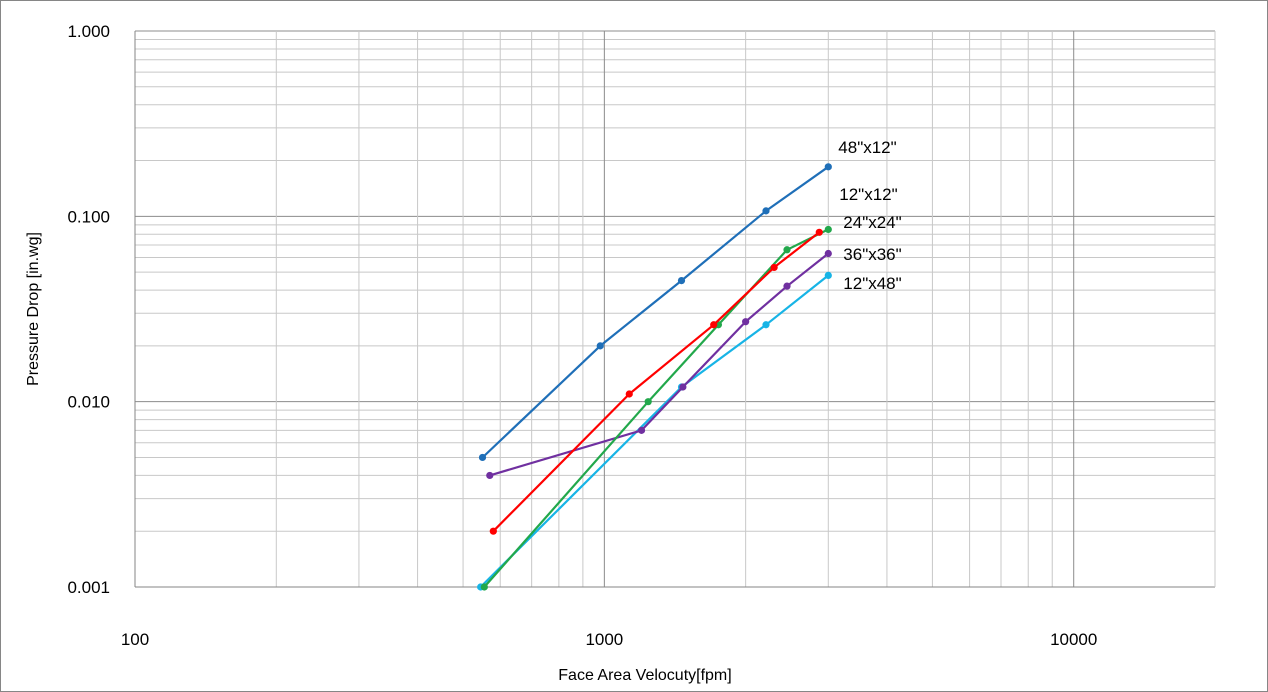 The image size is (1268, 692). I want to click on series-label: 48"x12", so click(867, 147).